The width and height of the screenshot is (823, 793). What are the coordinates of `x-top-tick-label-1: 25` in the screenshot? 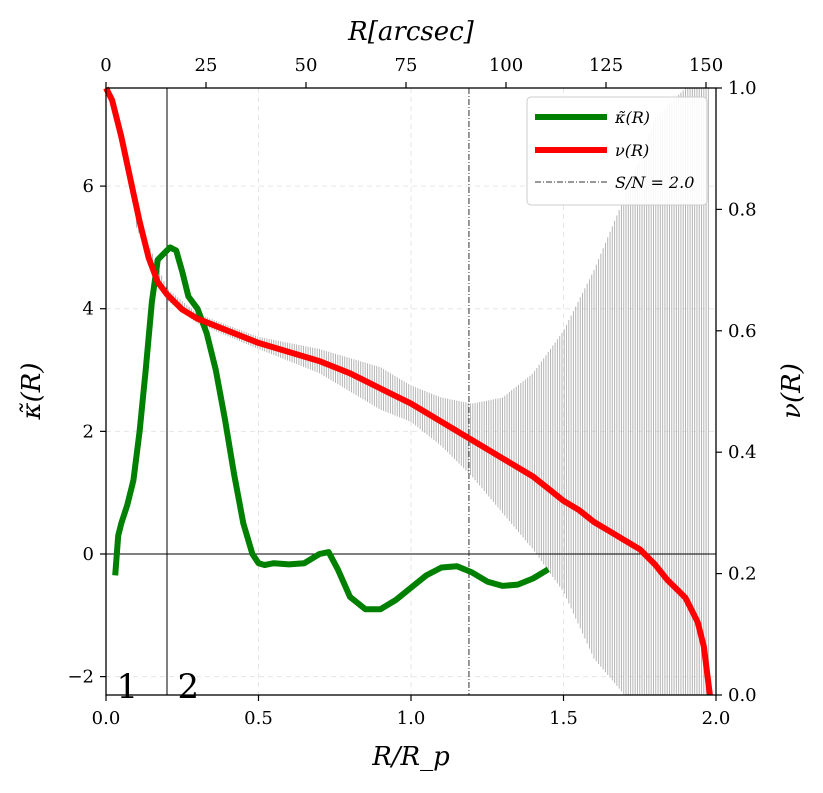 It's located at (206, 65).